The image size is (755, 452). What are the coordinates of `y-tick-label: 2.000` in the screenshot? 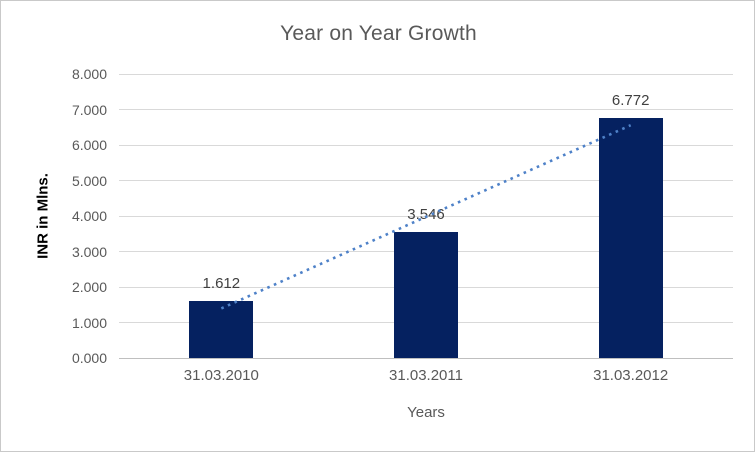 It's located at (89, 287).